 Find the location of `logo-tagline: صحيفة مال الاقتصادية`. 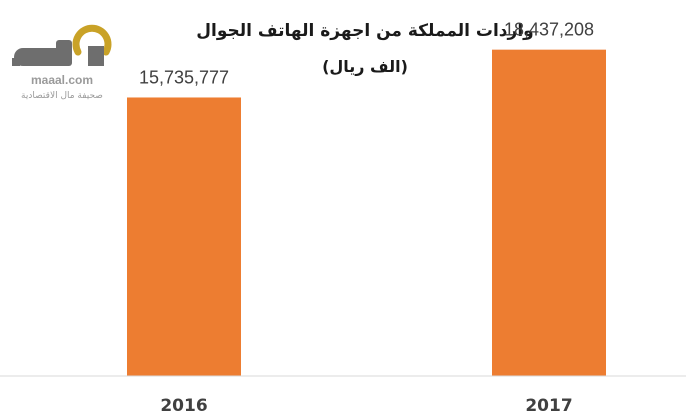

logo-tagline: صحيفة مال الاقتصادية is located at coordinates (62, 96).